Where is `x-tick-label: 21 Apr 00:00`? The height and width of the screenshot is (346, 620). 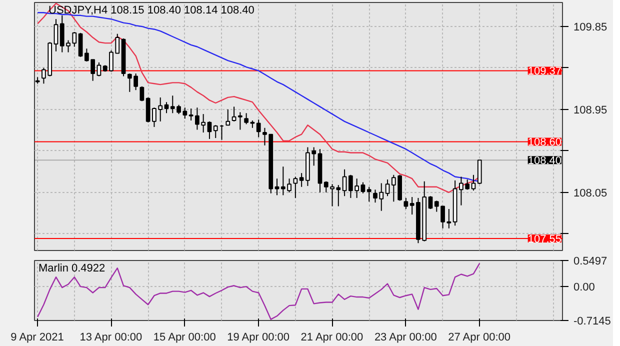 x-tick-label: 21 Apr 00:00 is located at coordinates (332, 338).